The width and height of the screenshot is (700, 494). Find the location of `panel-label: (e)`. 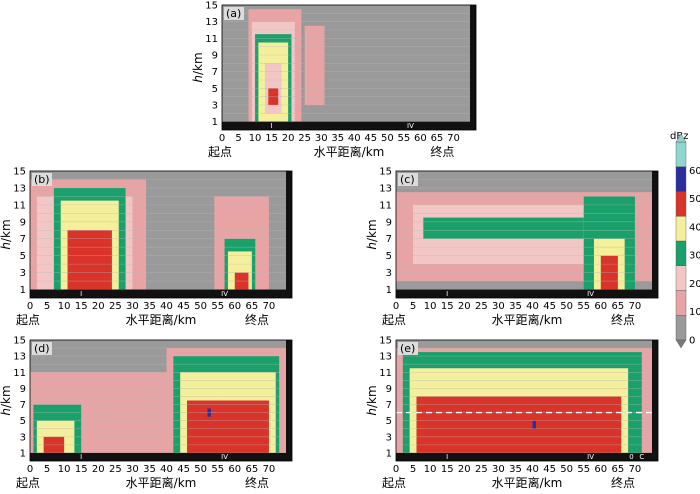

panel-label: (e) is located at coordinates (407, 348).